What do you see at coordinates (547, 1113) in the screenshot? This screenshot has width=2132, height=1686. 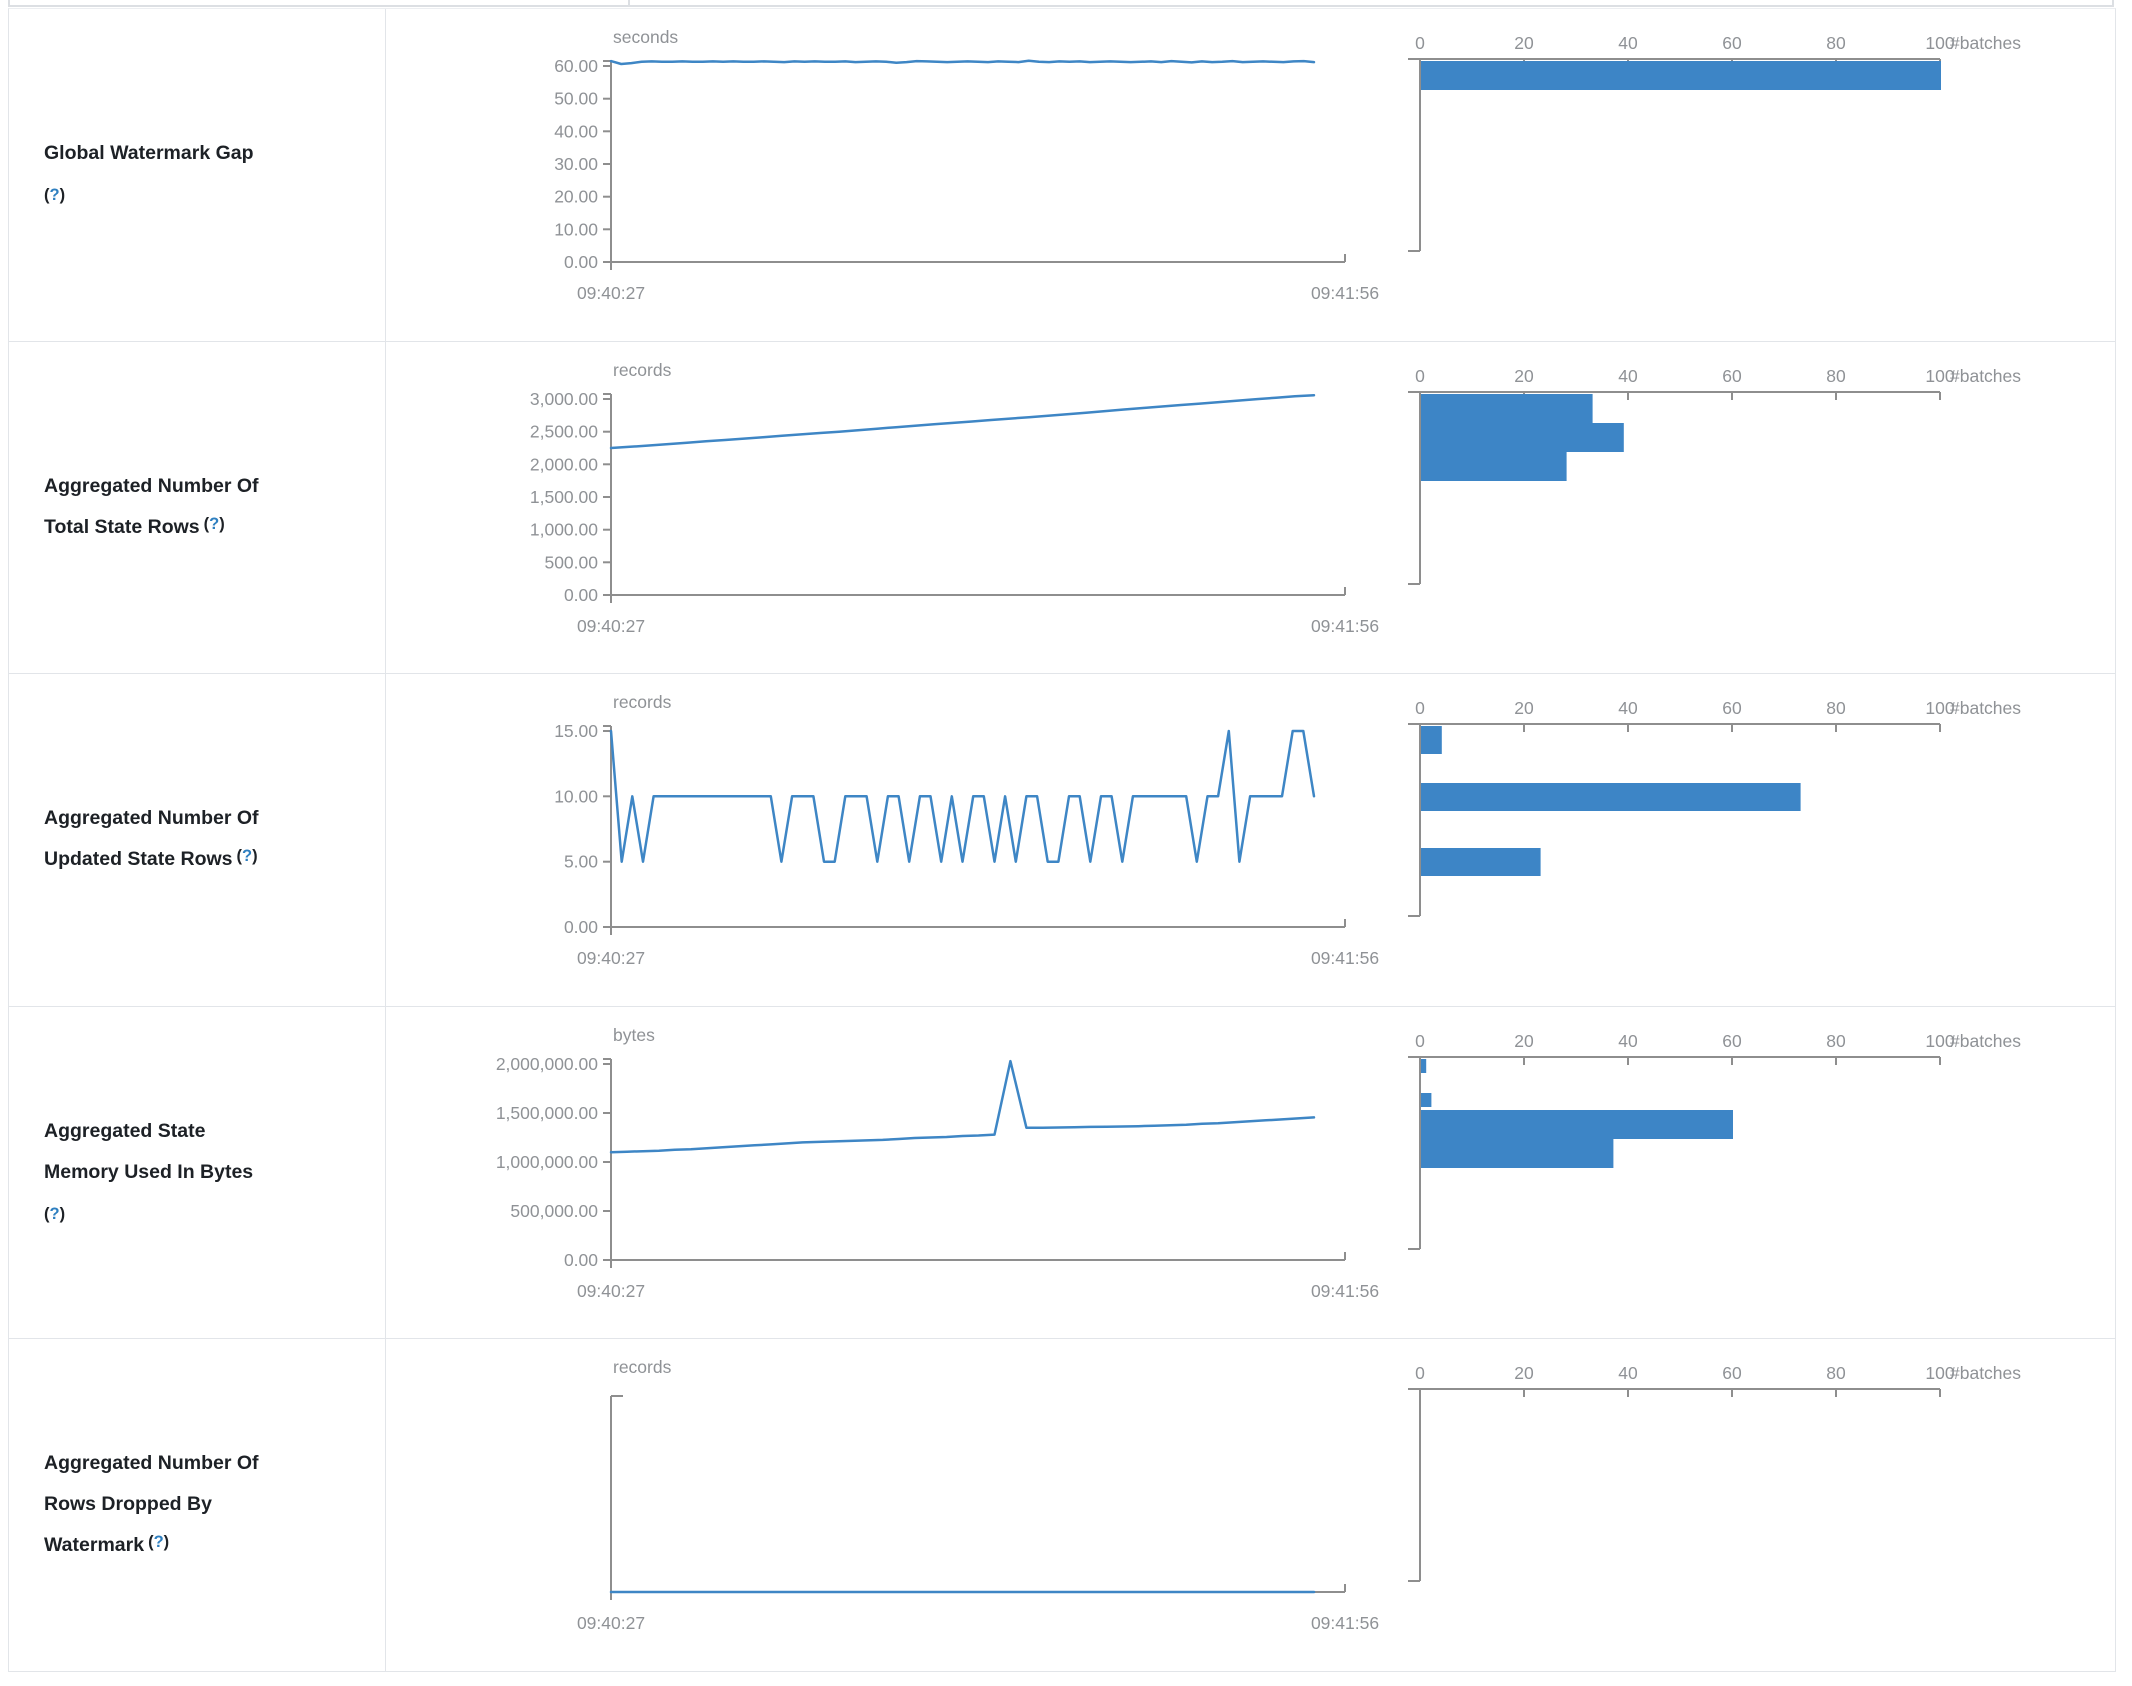 I see `svg-text: 1,500,000.00` at bounding box center [547, 1113].